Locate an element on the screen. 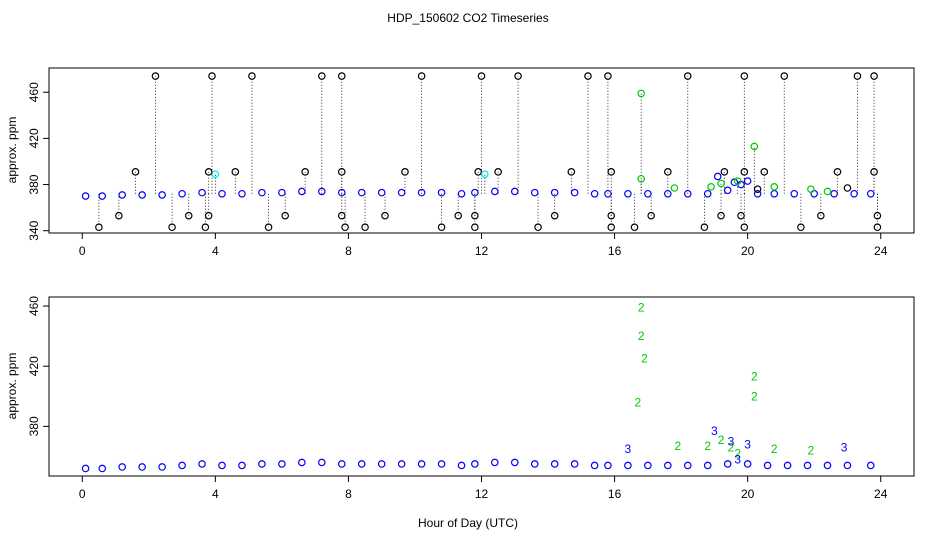 Image resolution: width=936 pixels, height=540 pixels. top-x-tick-label: 12 is located at coordinates (482, 251).